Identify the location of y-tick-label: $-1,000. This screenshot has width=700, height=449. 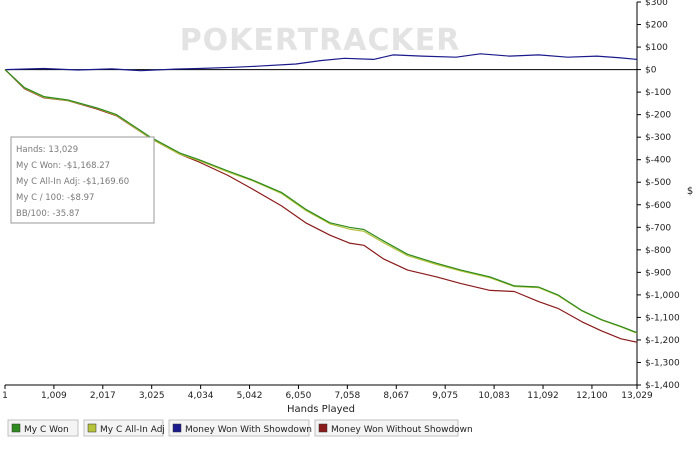
(662, 296).